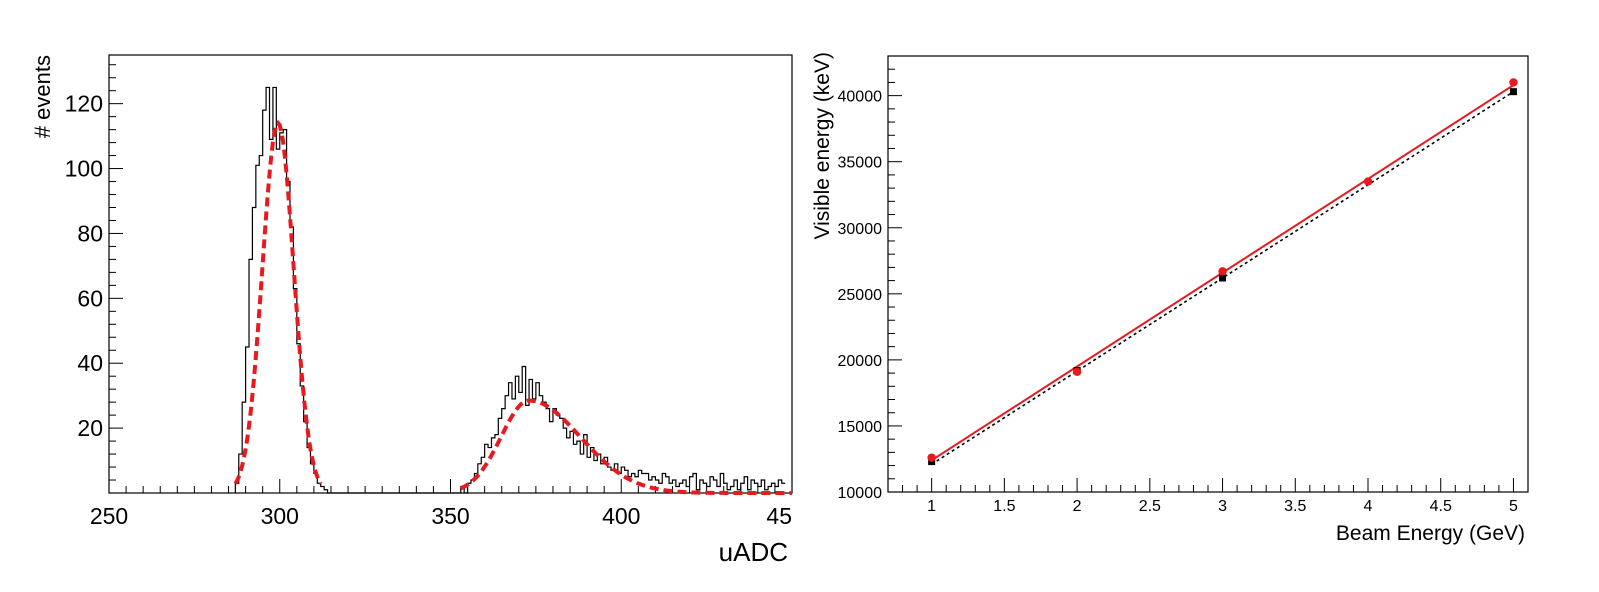 Image resolution: width=1599 pixels, height=592 pixels. What do you see at coordinates (109, 516) in the screenshot?
I see `x-tick-label: 250` at bounding box center [109, 516].